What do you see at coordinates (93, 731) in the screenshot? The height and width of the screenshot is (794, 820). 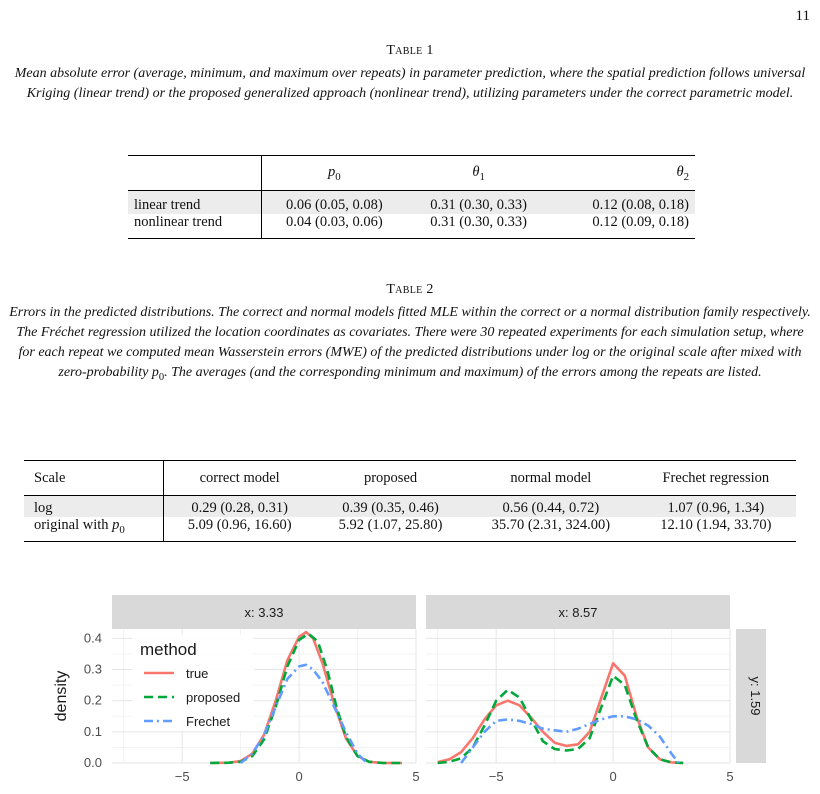 I see `y-tick-label: 0.1` at bounding box center [93, 731].